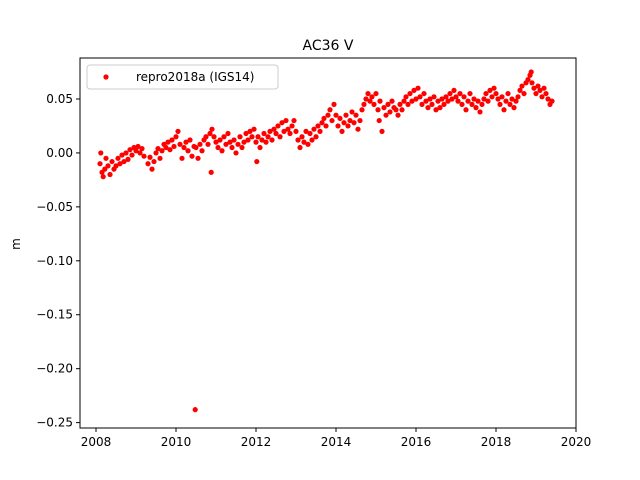 The image size is (640, 480). What do you see at coordinates (54, 369) in the screenshot?
I see `y-tick-label: −0.20` at bounding box center [54, 369].